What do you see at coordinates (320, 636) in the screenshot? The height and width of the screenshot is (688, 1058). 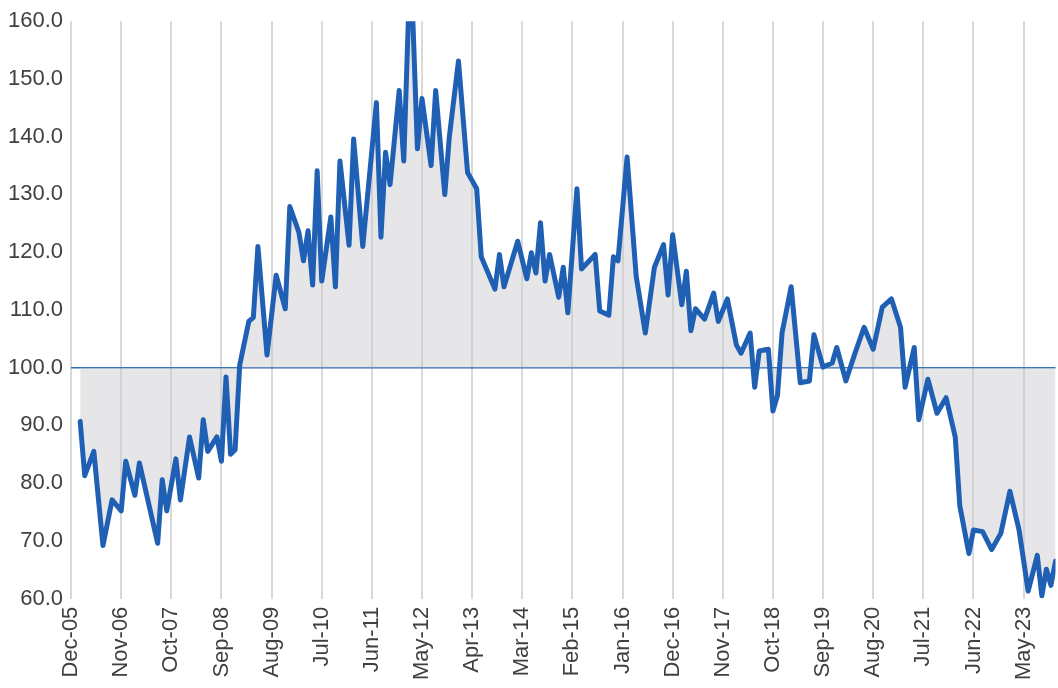 I see `x-tick-label: Jul-10` at bounding box center [320, 636].